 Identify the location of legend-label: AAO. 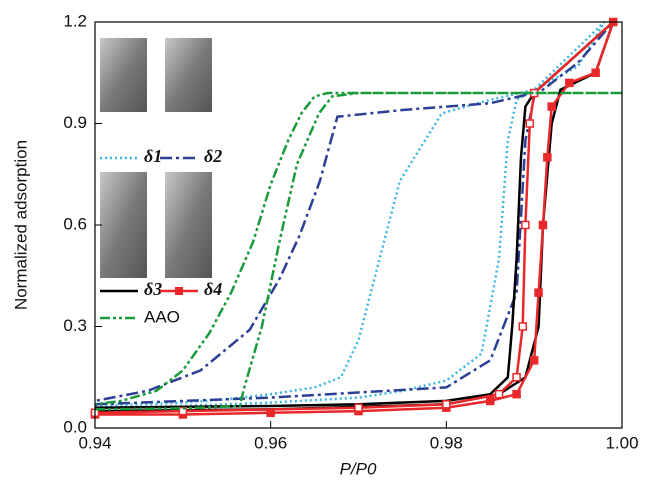
(162, 316).